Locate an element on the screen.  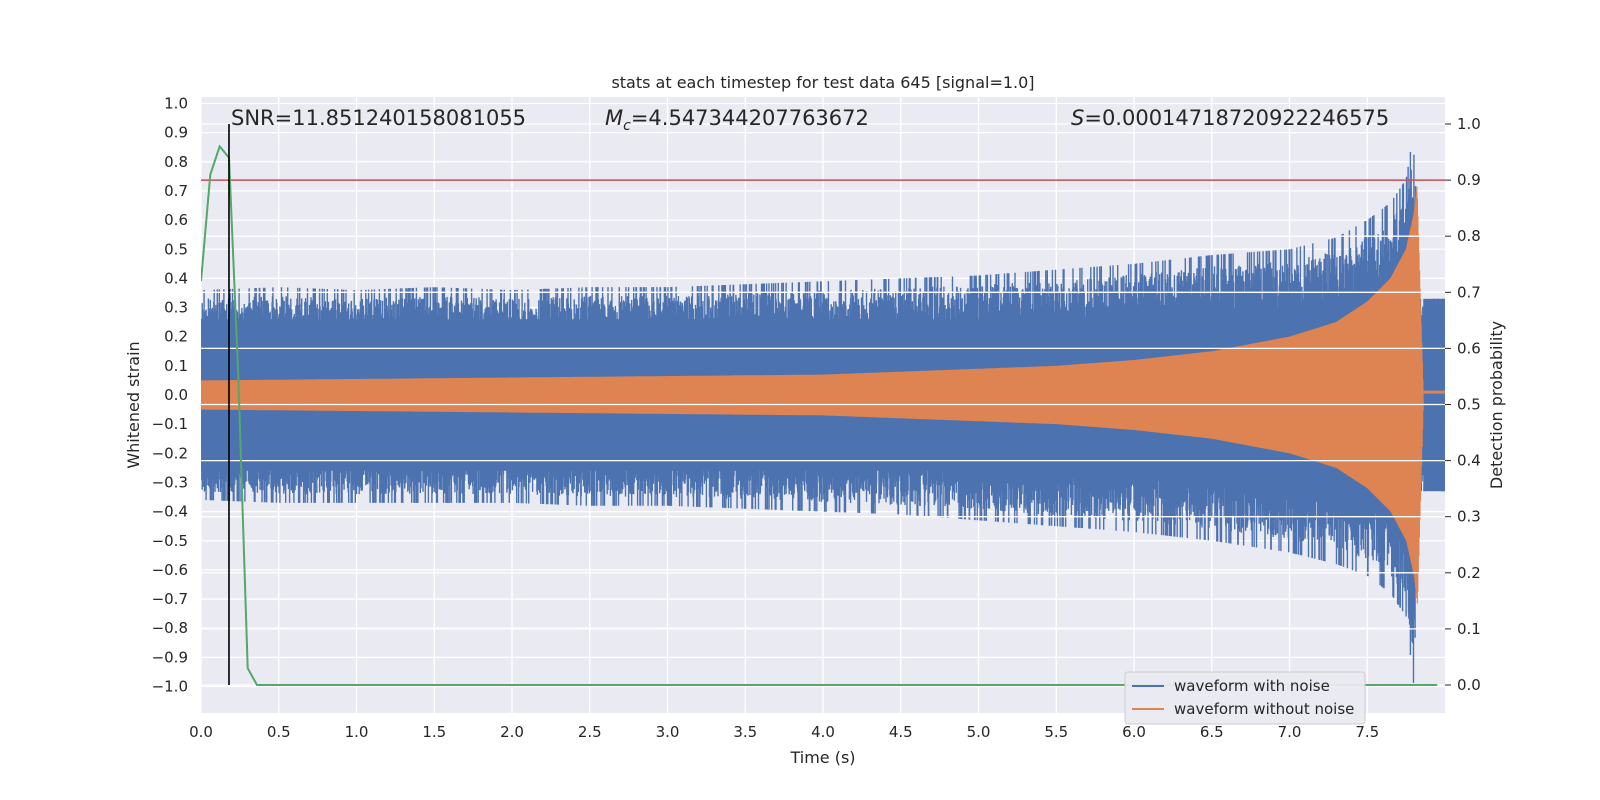
y-tick-label: −0.8 is located at coordinates (170, 628).